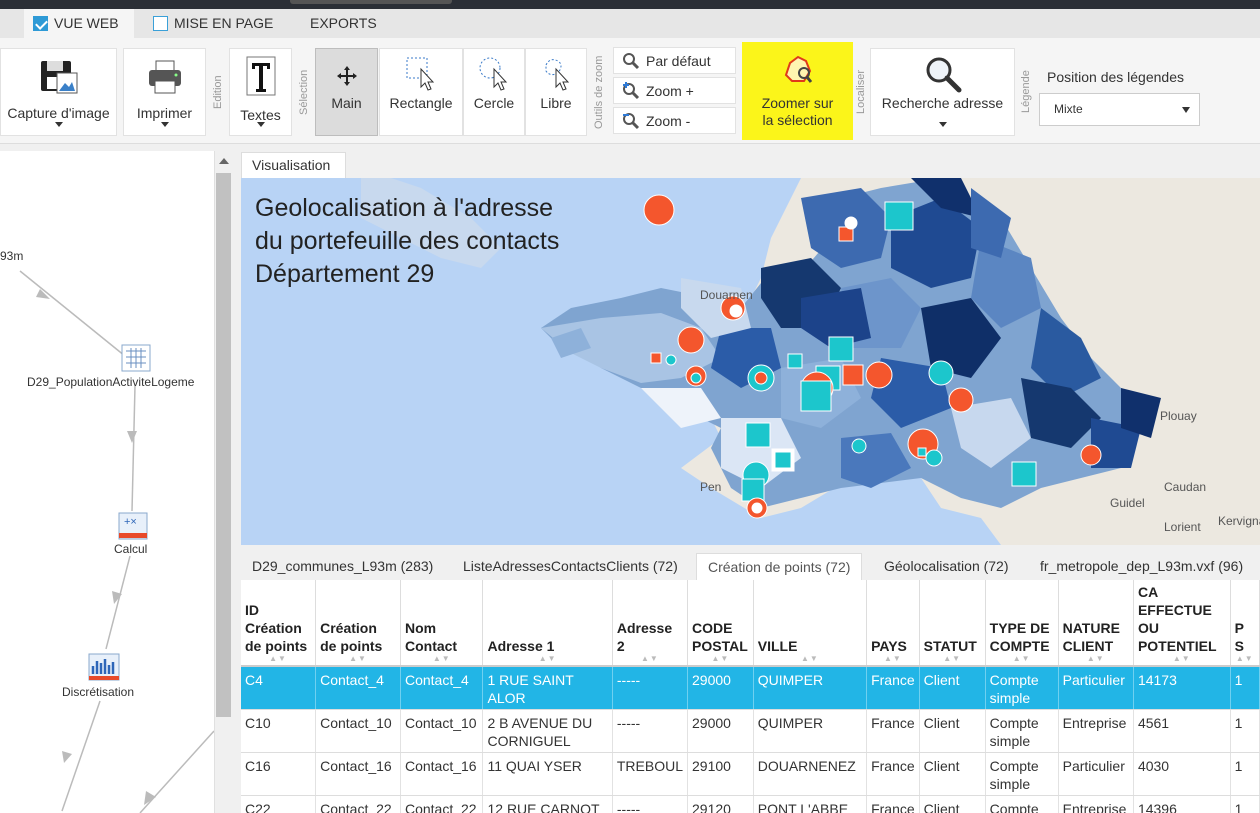 Image resolution: width=1260 pixels, height=813 pixels. Describe the element at coordinates (1096, 623) in the screenshot. I see `column-header: NATURE CLIENT ▲▼` at that location.